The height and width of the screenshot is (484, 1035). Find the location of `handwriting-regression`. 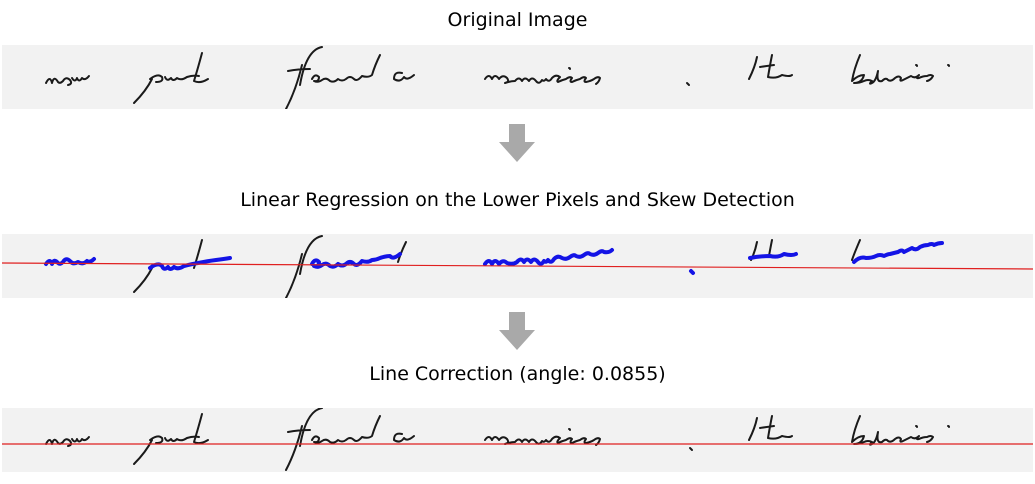

handwriting-regression is located at coordinates (517, 266).